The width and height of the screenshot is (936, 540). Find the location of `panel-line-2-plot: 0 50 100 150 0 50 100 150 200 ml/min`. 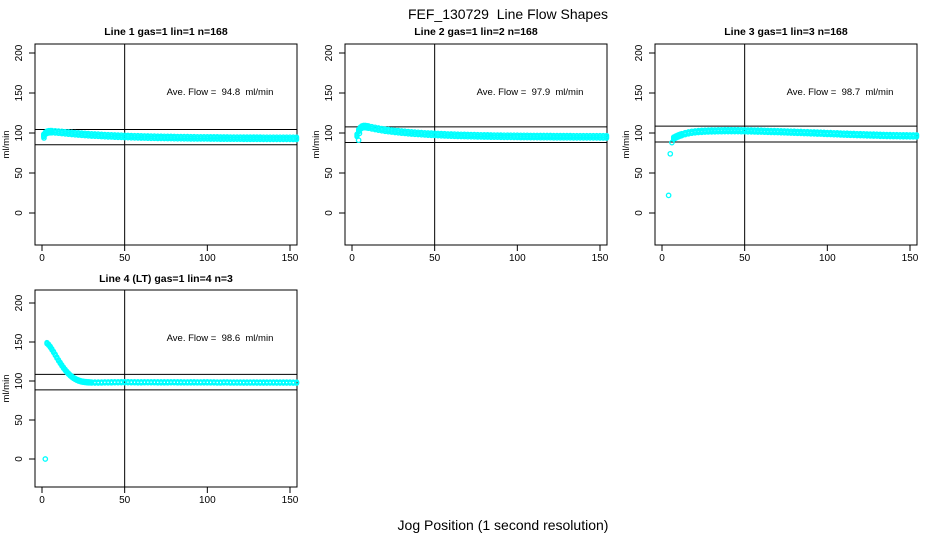

panel-line-2-plot: 0 50 100 150 0 50 100 150 200 ml/min is located at coordinates (460, 153).